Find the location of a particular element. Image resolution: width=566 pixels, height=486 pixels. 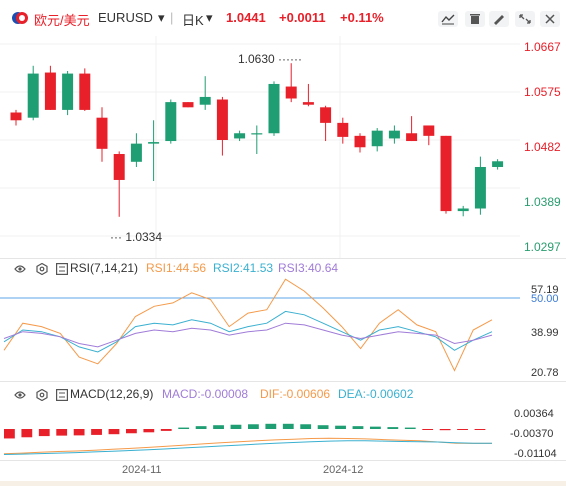

dea-line is located at coordinates (247, 447).